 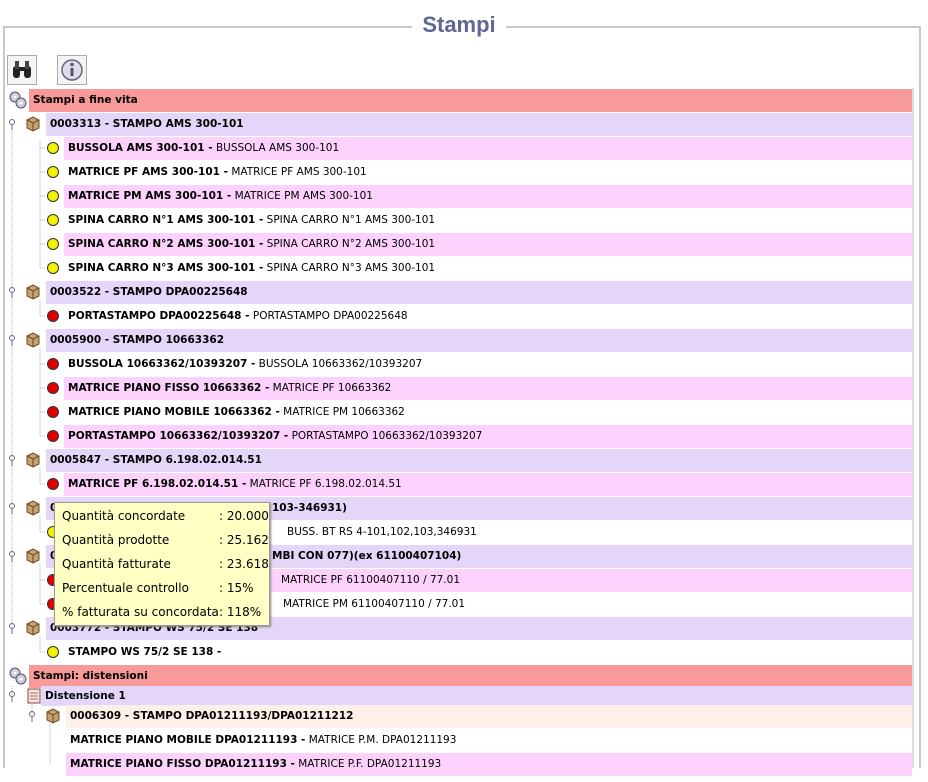 I want to click on tree-row: Stampi: distensioni, so click(x=90, y=676).